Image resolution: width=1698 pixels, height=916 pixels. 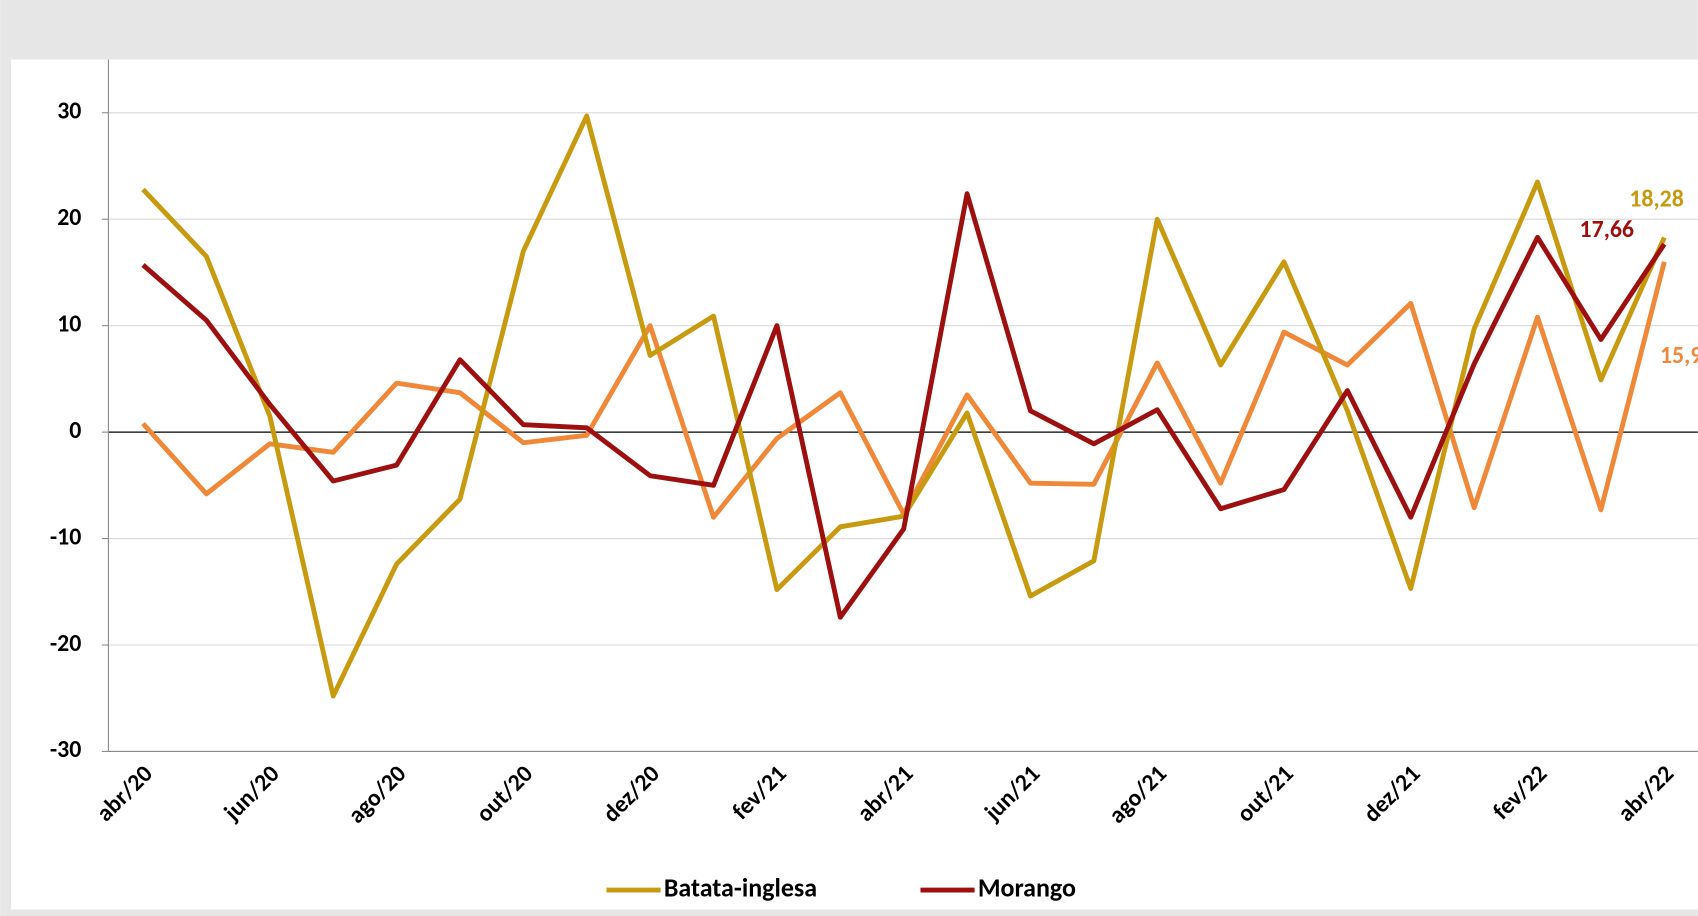 I want to click on legend-label: Morango, so click(x=1027, y=887).